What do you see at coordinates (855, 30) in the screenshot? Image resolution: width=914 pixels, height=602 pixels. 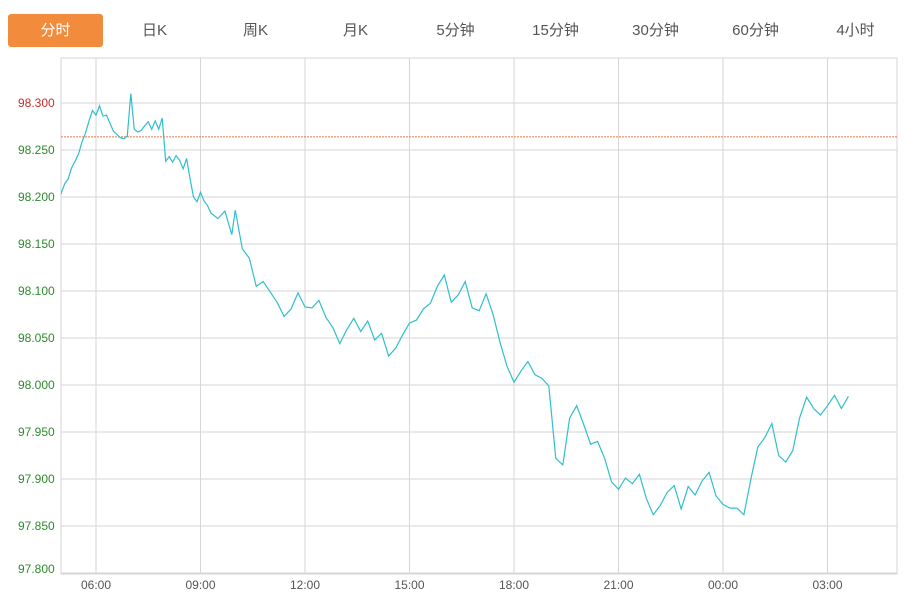 I see `tab-4hour: 4小时` at bounding box center [855, 30].